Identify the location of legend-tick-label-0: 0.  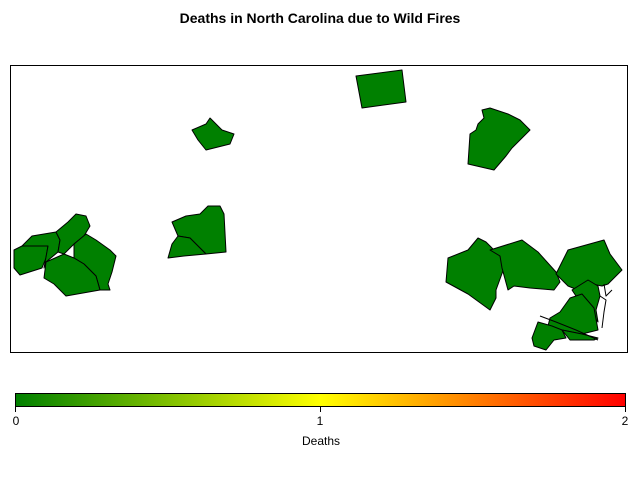
(16, 421).